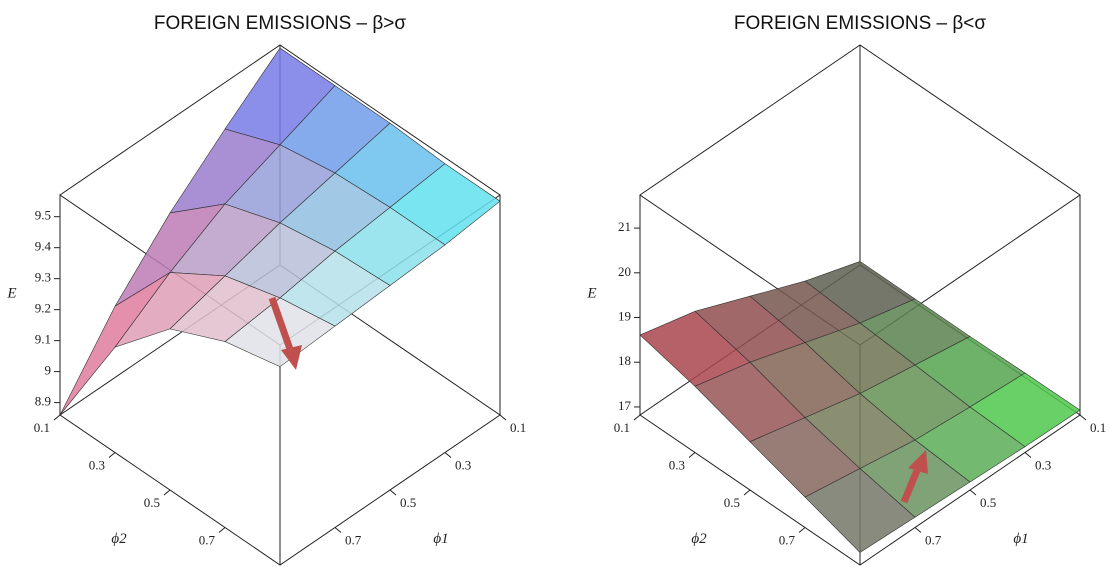  What do you see at coordinates (624, 316) in the screenshot?
I see `z-tick-label: 19` at bounding box center [624, 316].